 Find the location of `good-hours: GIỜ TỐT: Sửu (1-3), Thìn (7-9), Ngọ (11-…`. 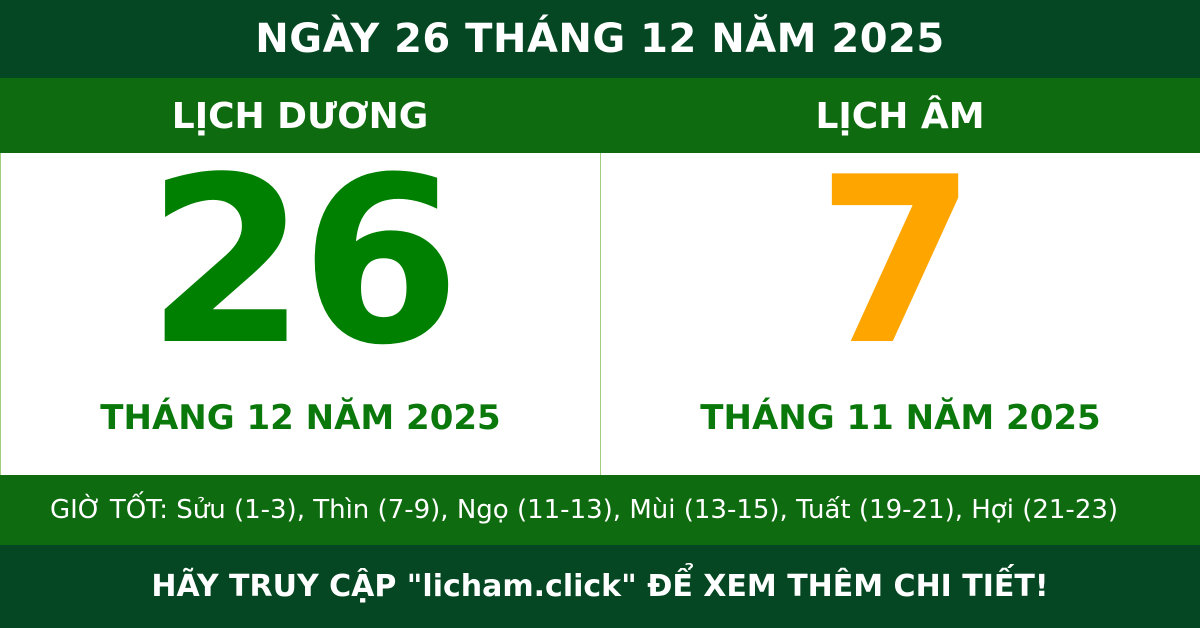

good-hours: GIỜ TỐT: Sửu (1-3), Thìn (7-9), Ngọ (11-… is located at coordinates (600, 510).